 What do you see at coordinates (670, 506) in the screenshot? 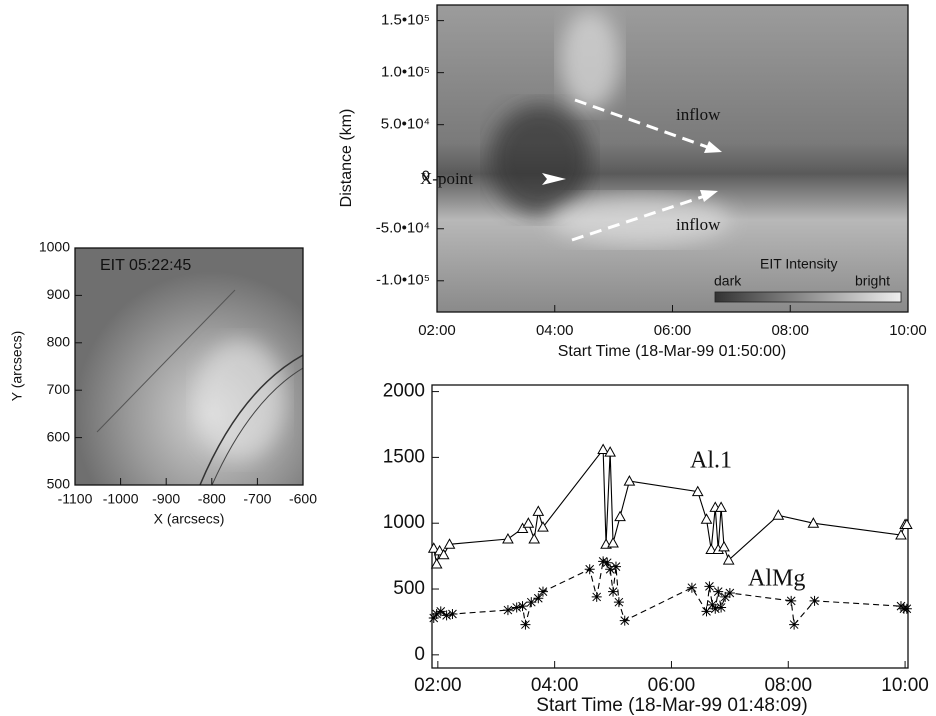
I see `series-line` at bounding box center [670, 506].